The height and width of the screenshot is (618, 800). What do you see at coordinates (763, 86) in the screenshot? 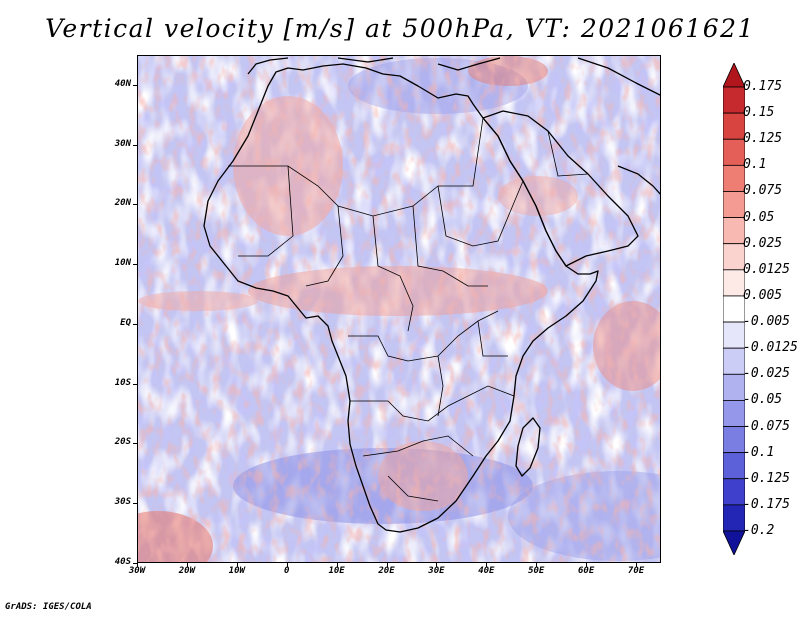
I see `colorbar-label: 0.175` at bounding box center [763, 86].